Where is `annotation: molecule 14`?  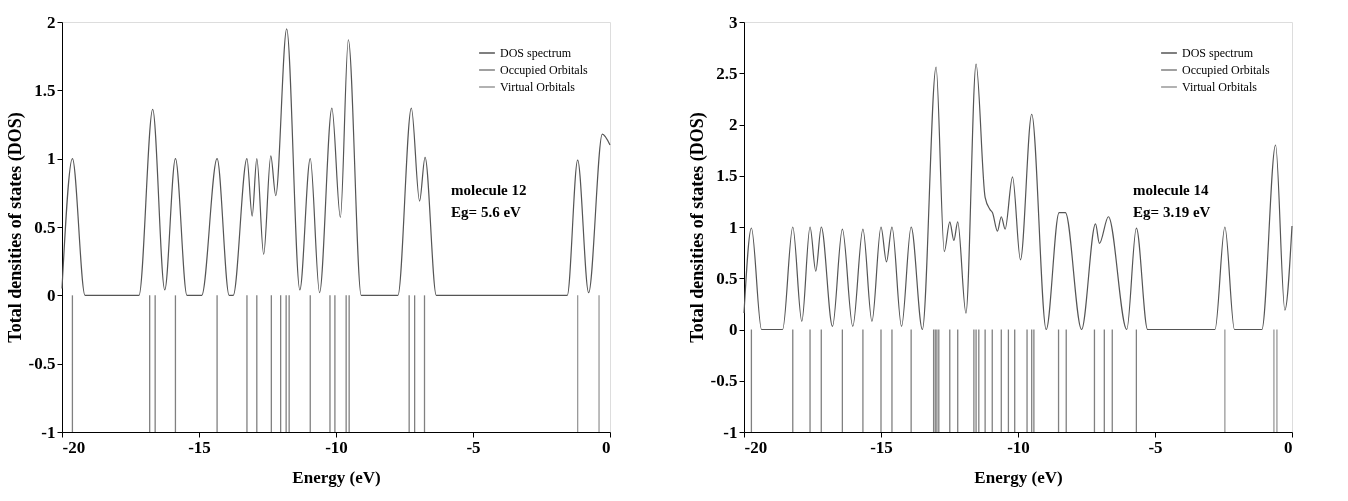 annotation: molecule 14 is located at coordinates (1171, 190).